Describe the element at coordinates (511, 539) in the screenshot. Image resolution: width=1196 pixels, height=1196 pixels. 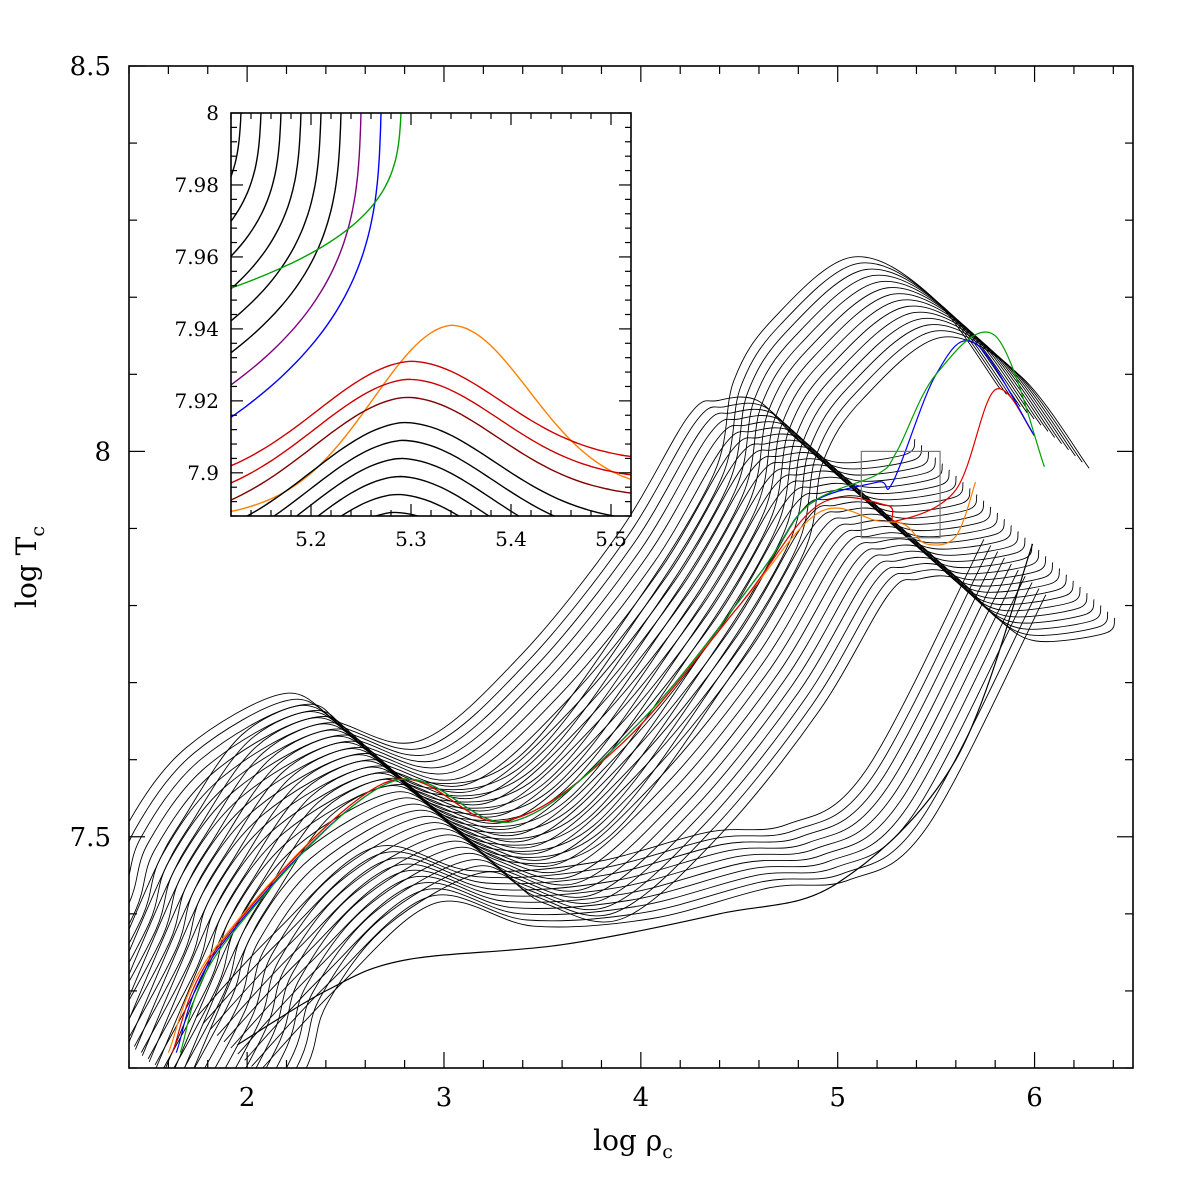
I see `inset-x-tick-label: 5.4` at that location.